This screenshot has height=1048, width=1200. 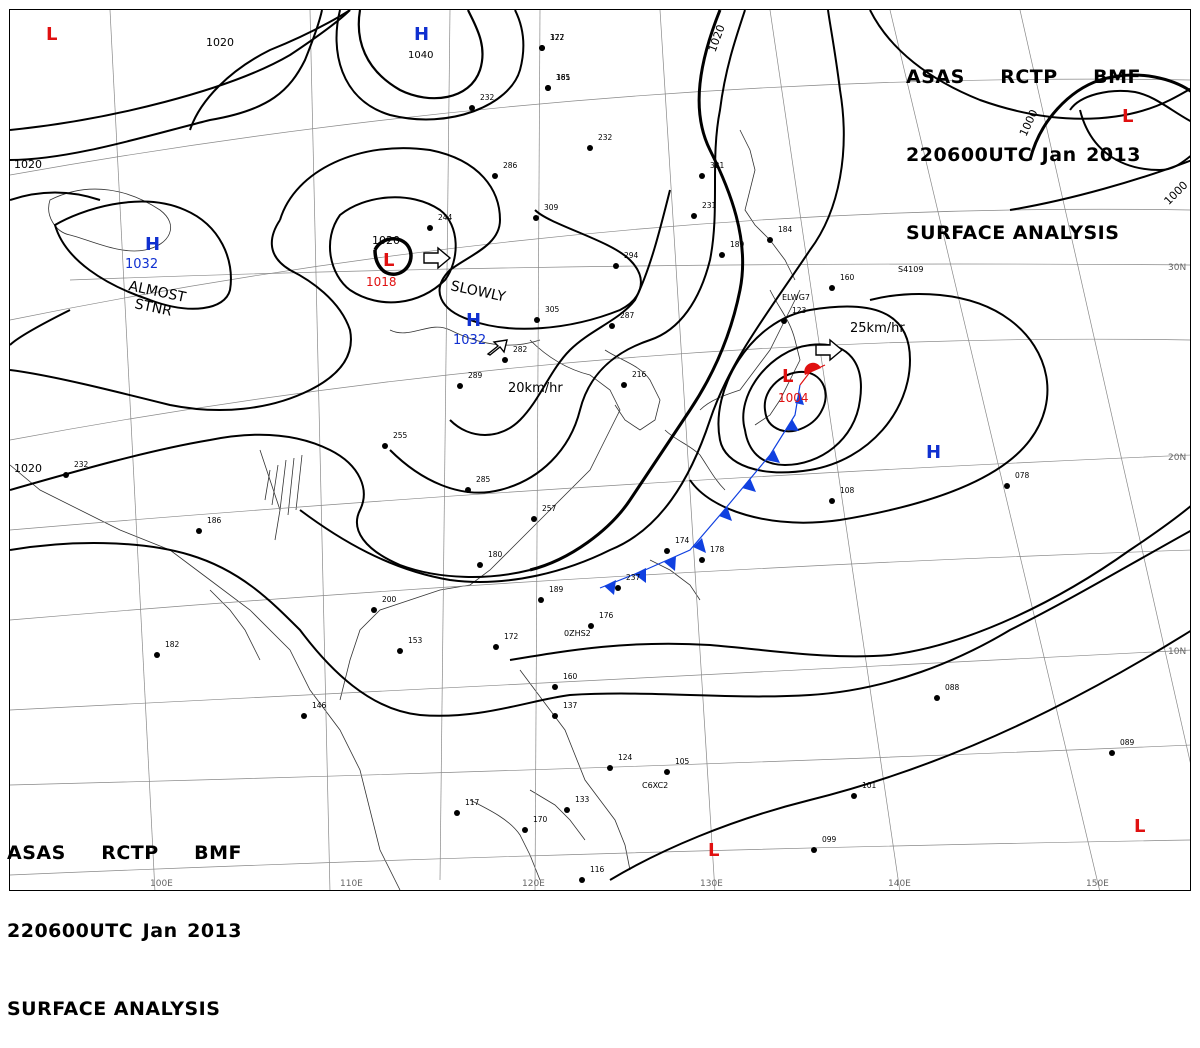 What do you see at coordinates (1127, 116) in the screenshot?
I see `low-ne-pacific-symbol: L` at bounding box center [1127, 116].